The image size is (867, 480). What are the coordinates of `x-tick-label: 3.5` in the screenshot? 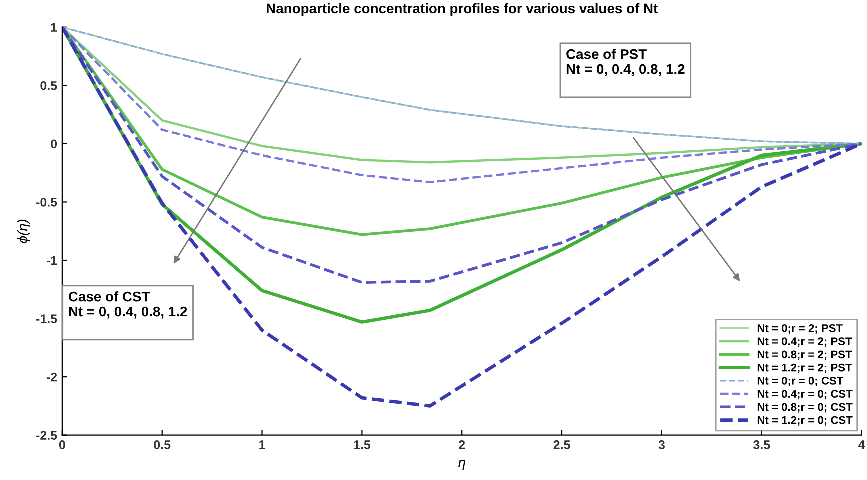 It's located at (761, 445).